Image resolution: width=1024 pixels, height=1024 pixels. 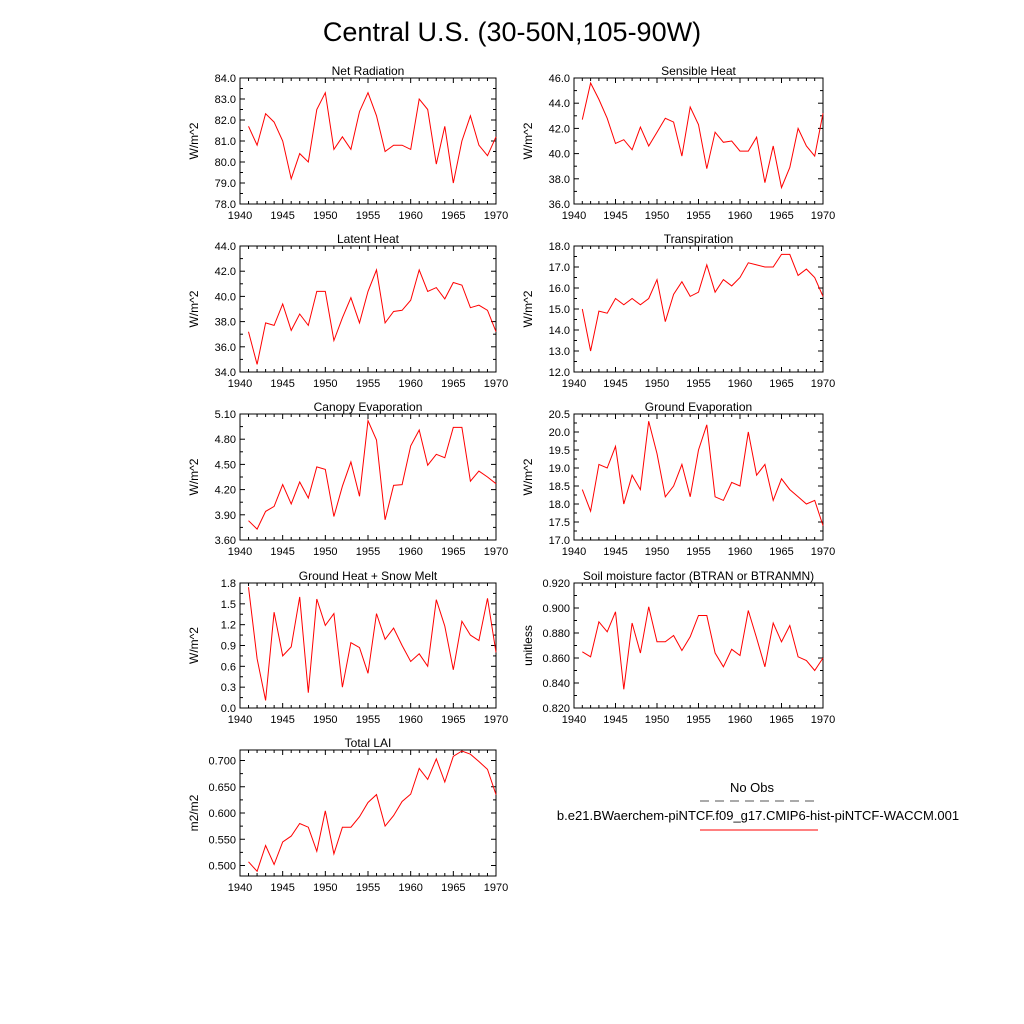 What do you see at coordinates (556, 684) in the screenshot?
I see `y-tick-label: 0.840` at bounding box center [556, 684].